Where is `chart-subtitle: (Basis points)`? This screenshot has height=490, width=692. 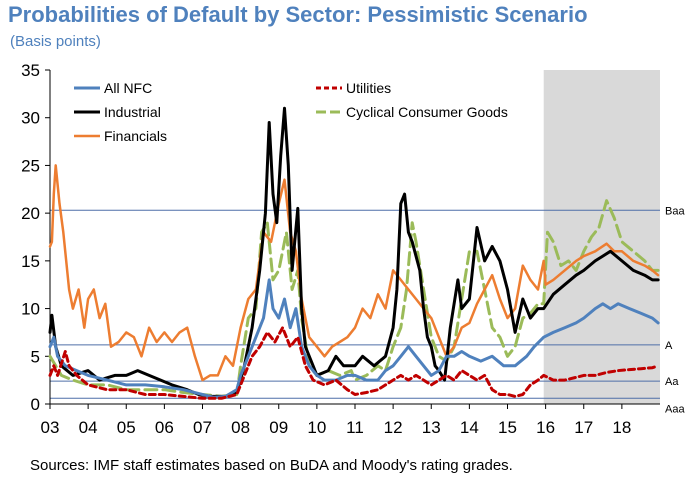
chart-subtitle: (Basis points) is located at coordinates (55, 41).